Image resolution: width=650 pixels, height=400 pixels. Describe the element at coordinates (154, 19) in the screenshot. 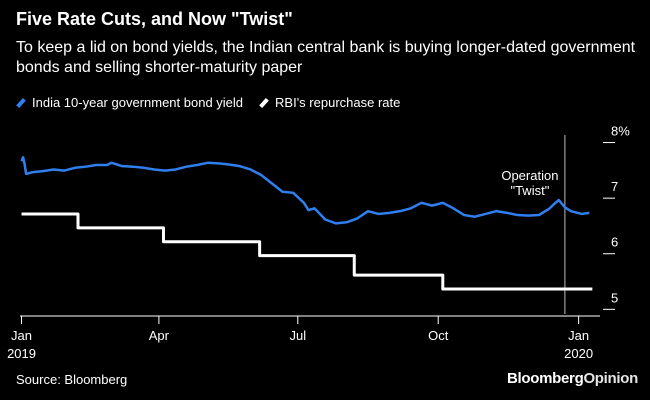

I see `chart-title: Five Rate Cuts, and Now "Twist"` at that location.